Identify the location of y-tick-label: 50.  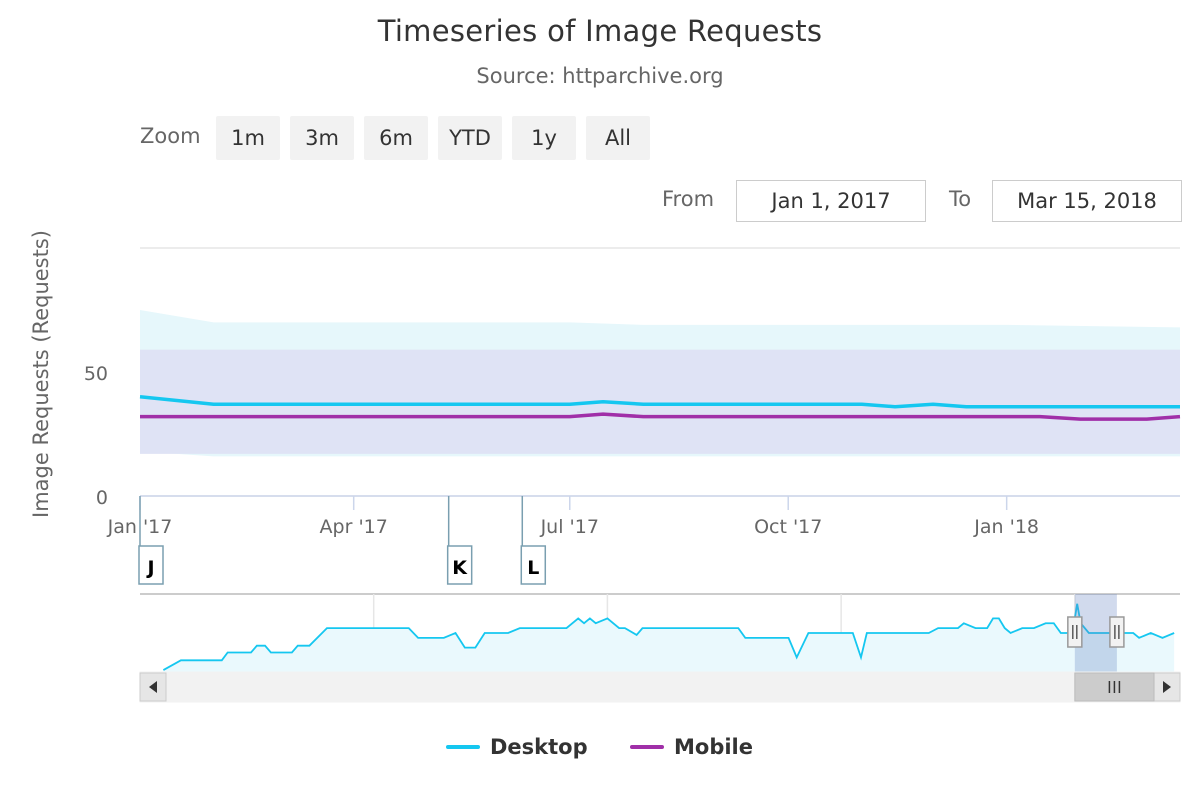
(96, 374).